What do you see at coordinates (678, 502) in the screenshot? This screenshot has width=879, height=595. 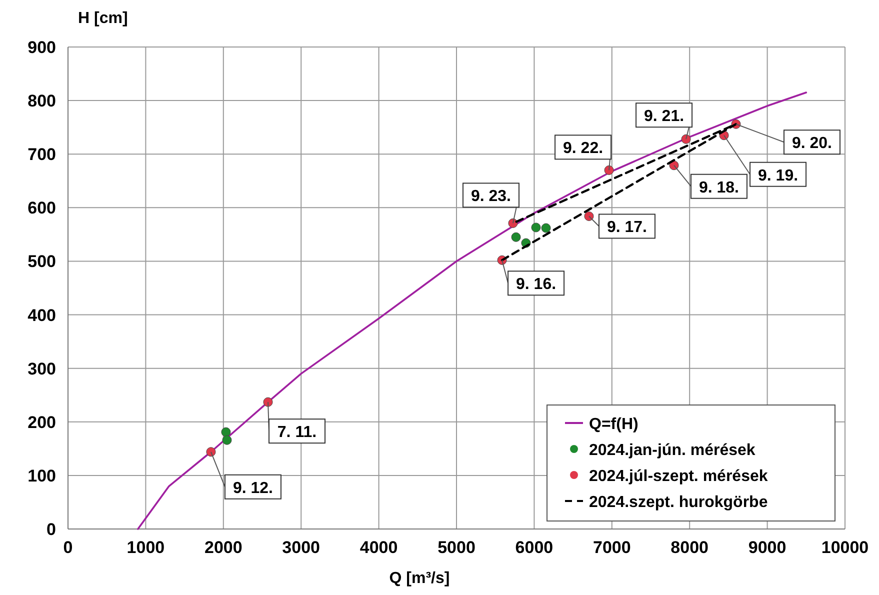 I see `legend-label: 2024.szept. hurokgörbe` at bounding box center [678, 502].